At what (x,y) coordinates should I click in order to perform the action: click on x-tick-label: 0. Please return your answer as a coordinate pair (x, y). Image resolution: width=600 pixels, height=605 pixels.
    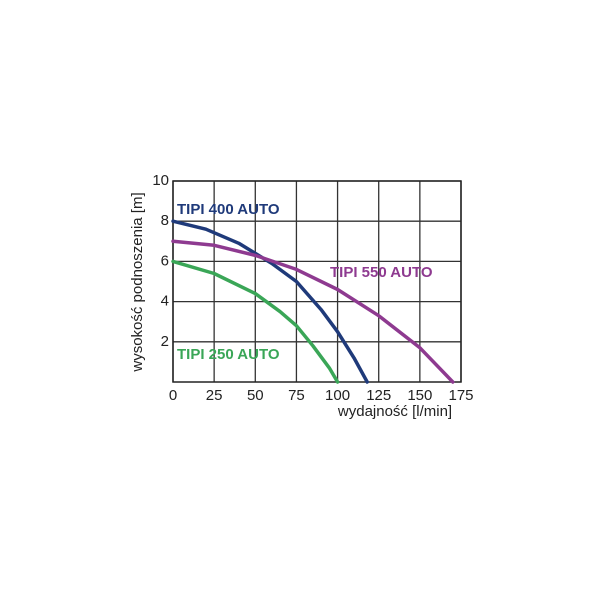
    Looking at the image, I should click on (173, 395).